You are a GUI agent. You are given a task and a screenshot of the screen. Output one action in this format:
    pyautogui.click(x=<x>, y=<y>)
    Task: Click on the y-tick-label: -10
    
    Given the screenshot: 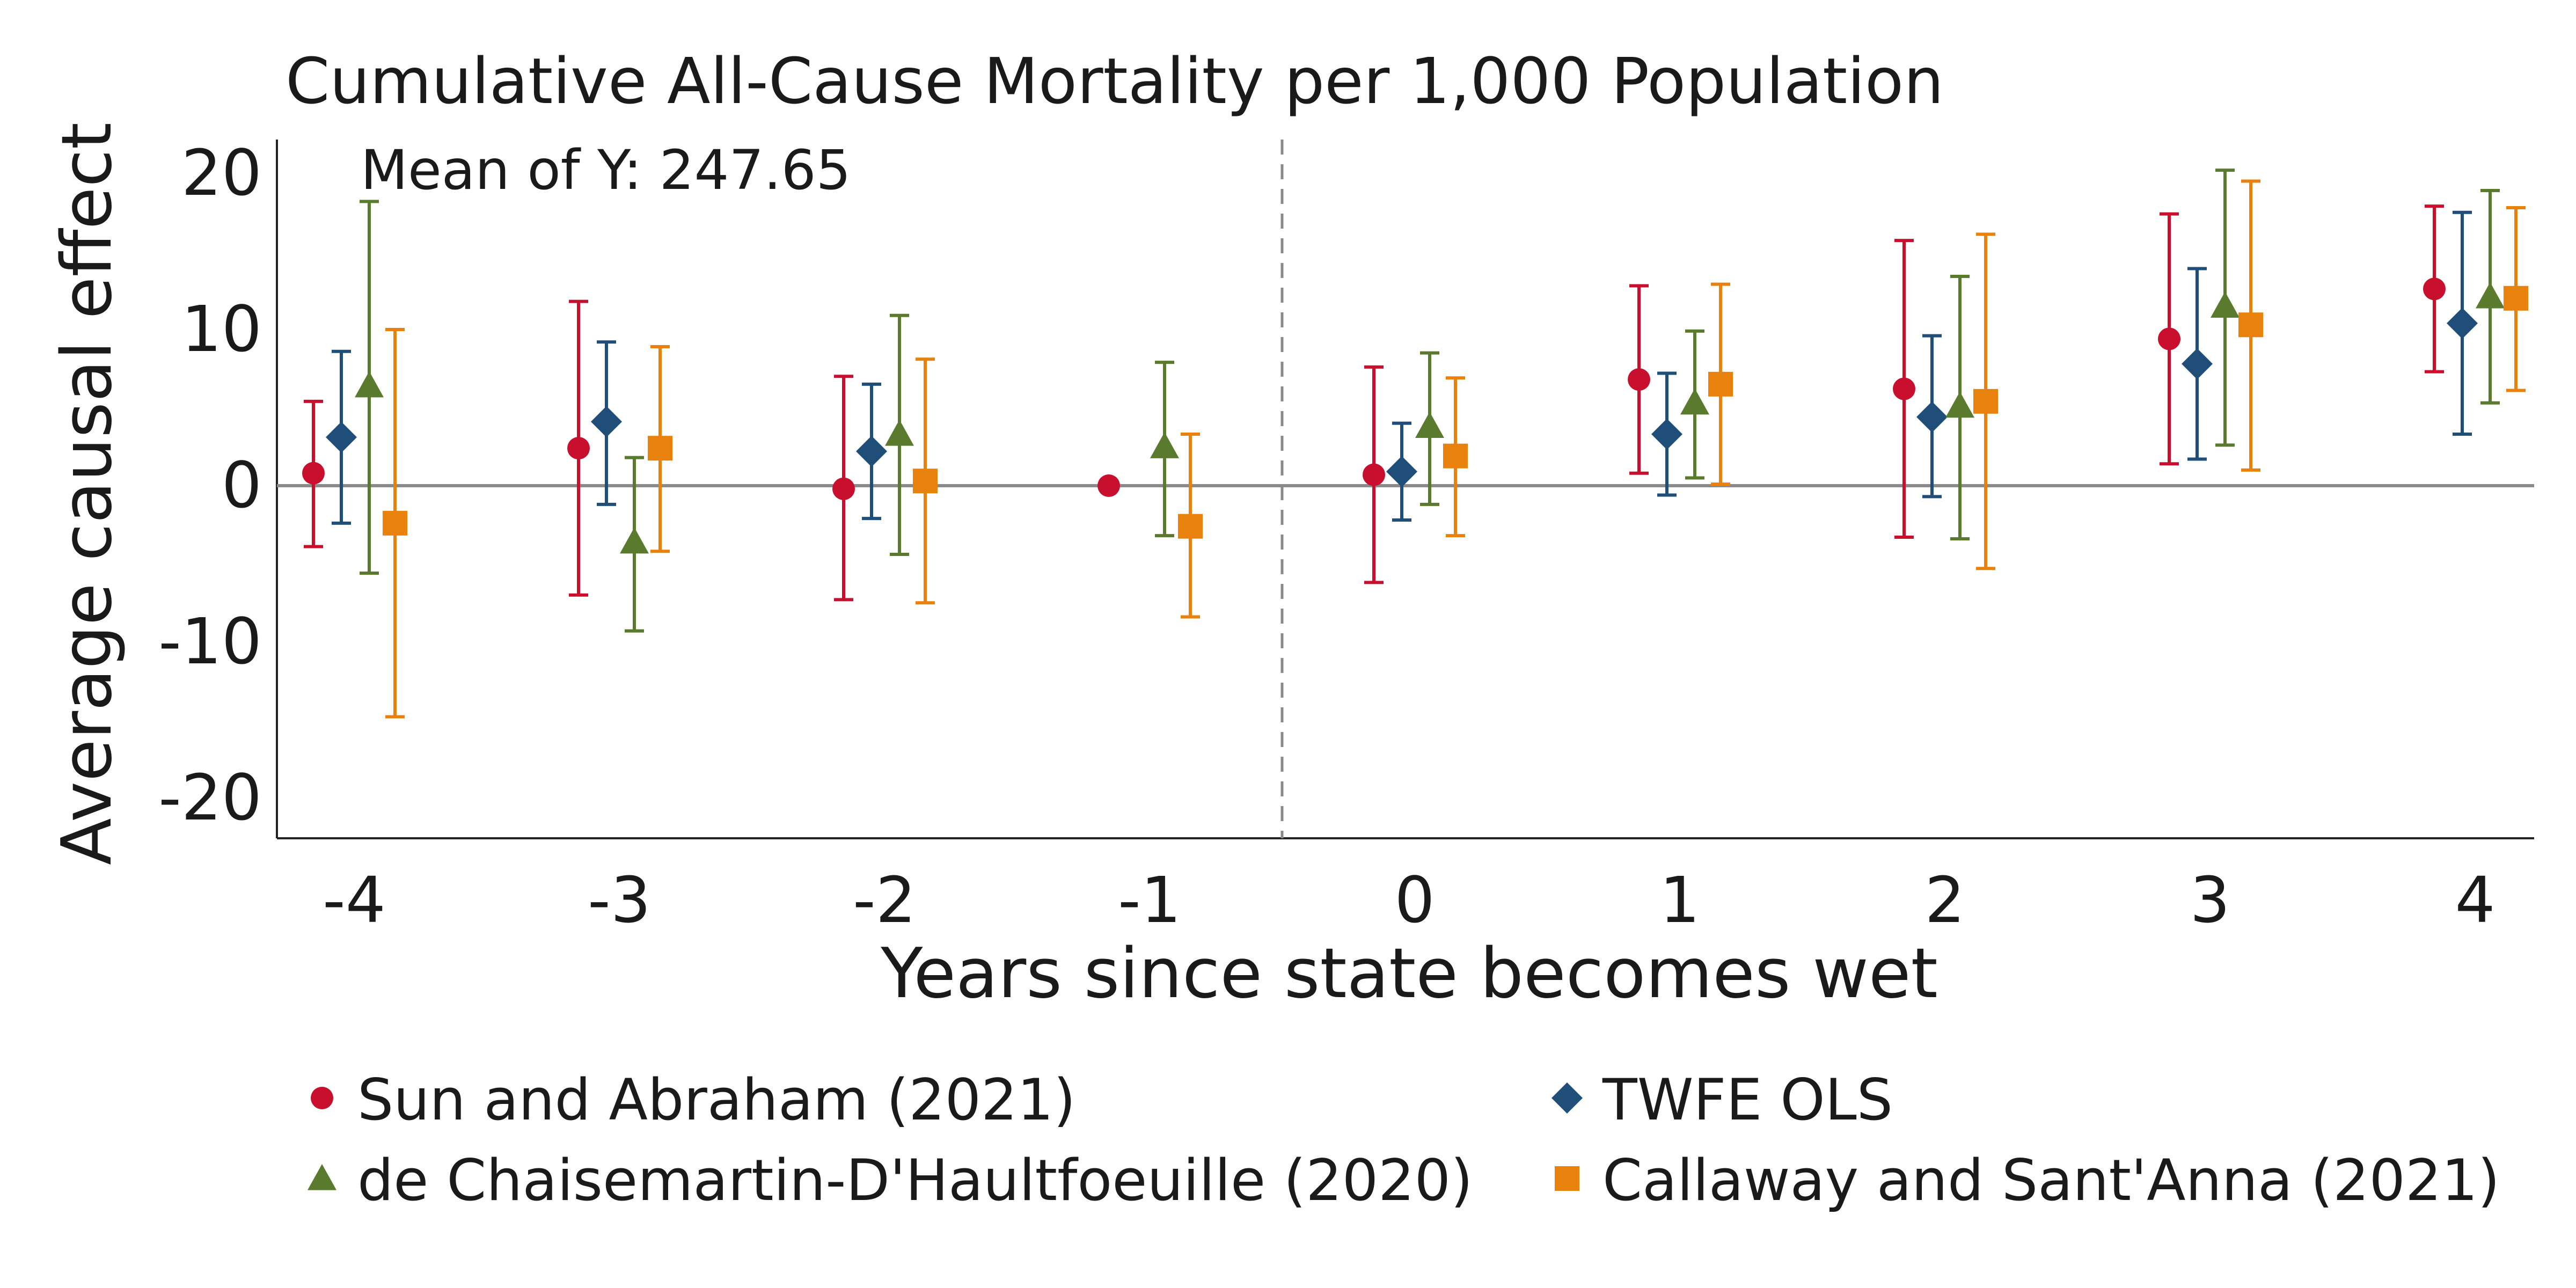 What is the action you would take?
    pyautogui.click(x=210, y=641)
    